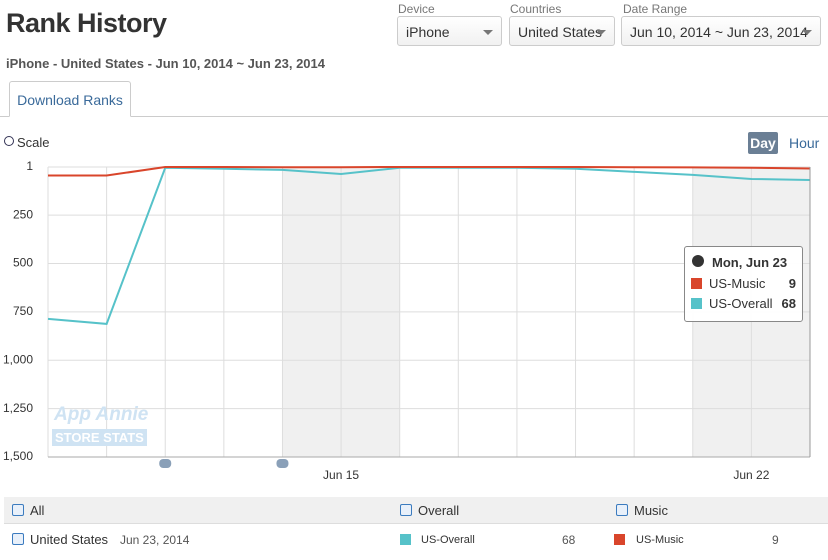 This screenshot has height=560, width=828. Describe the element at coordinates (751, 475) in the screenshot. I see `x-tick-label: Jun 22` at that location.